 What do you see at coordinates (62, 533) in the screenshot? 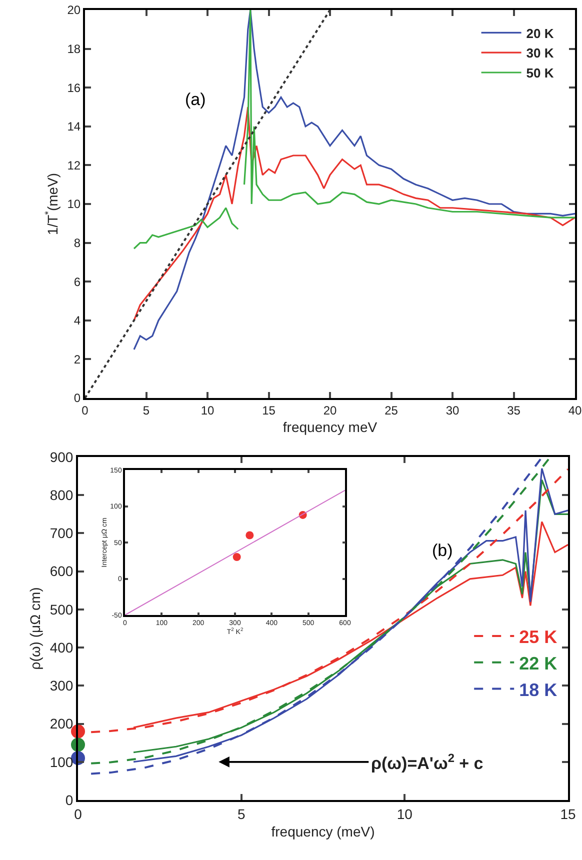
I see `y-tick-label: 700` at bounding box center [62, 533].